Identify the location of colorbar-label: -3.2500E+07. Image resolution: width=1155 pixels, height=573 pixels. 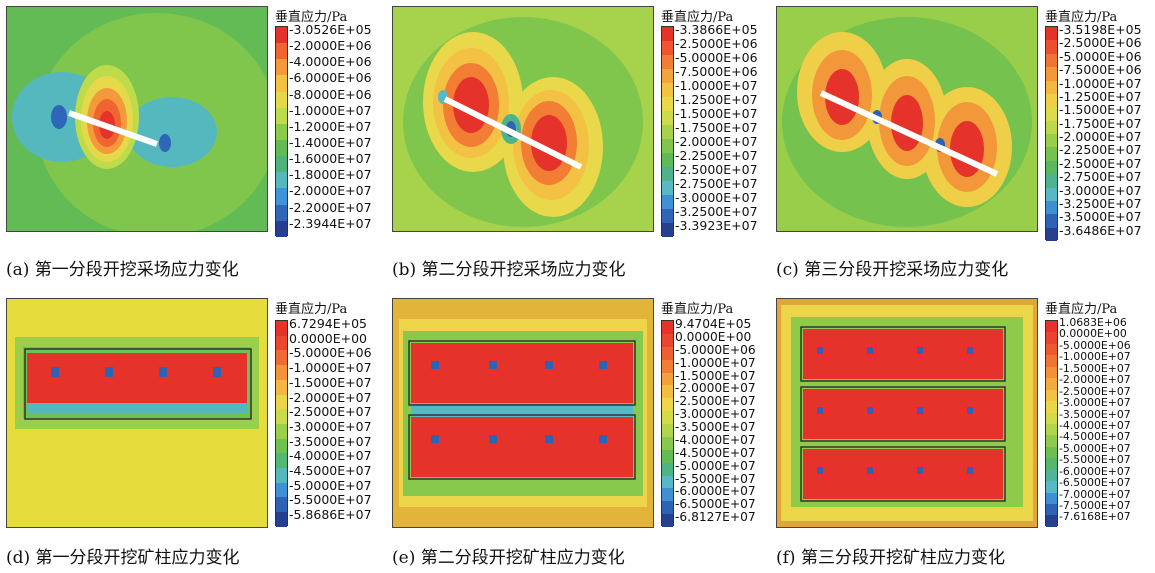
(716, 211).